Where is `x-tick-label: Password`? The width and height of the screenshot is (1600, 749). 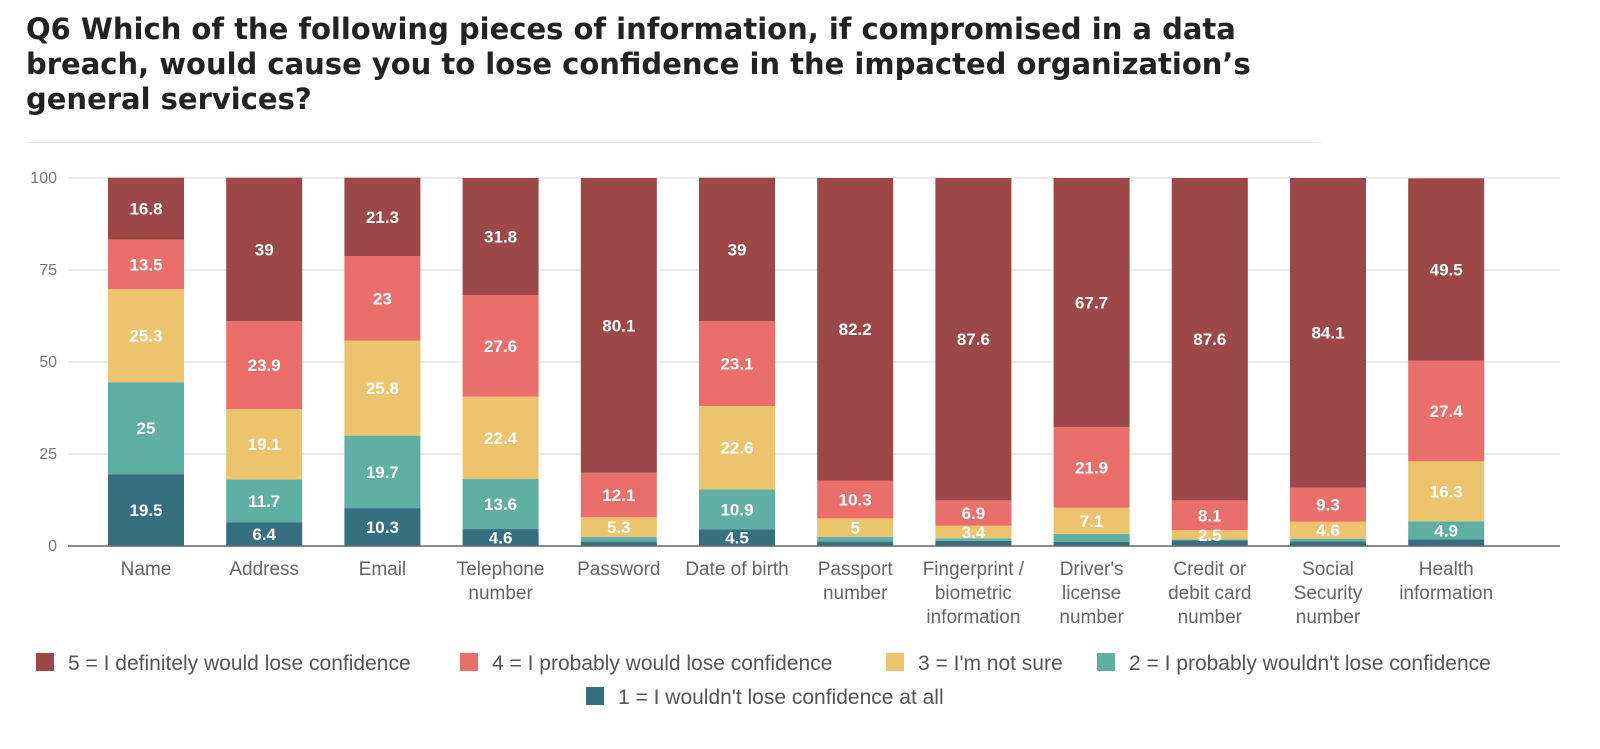 x-tick-label: Password is located at coordinates (618, 569).